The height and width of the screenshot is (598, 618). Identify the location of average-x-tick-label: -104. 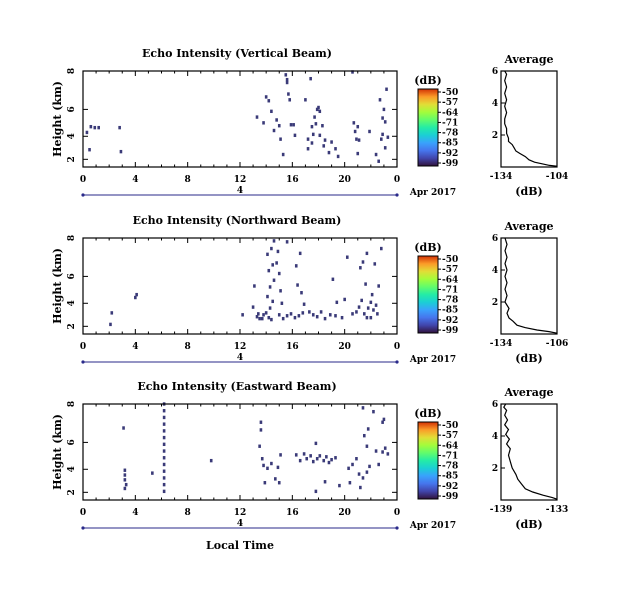
(557, 177).